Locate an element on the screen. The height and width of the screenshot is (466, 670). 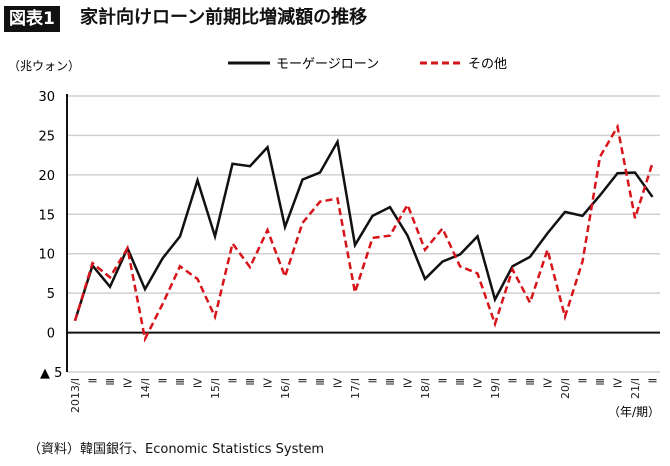
x-tick-label: 16/Ⅰ is located at coordinates (285, 388).